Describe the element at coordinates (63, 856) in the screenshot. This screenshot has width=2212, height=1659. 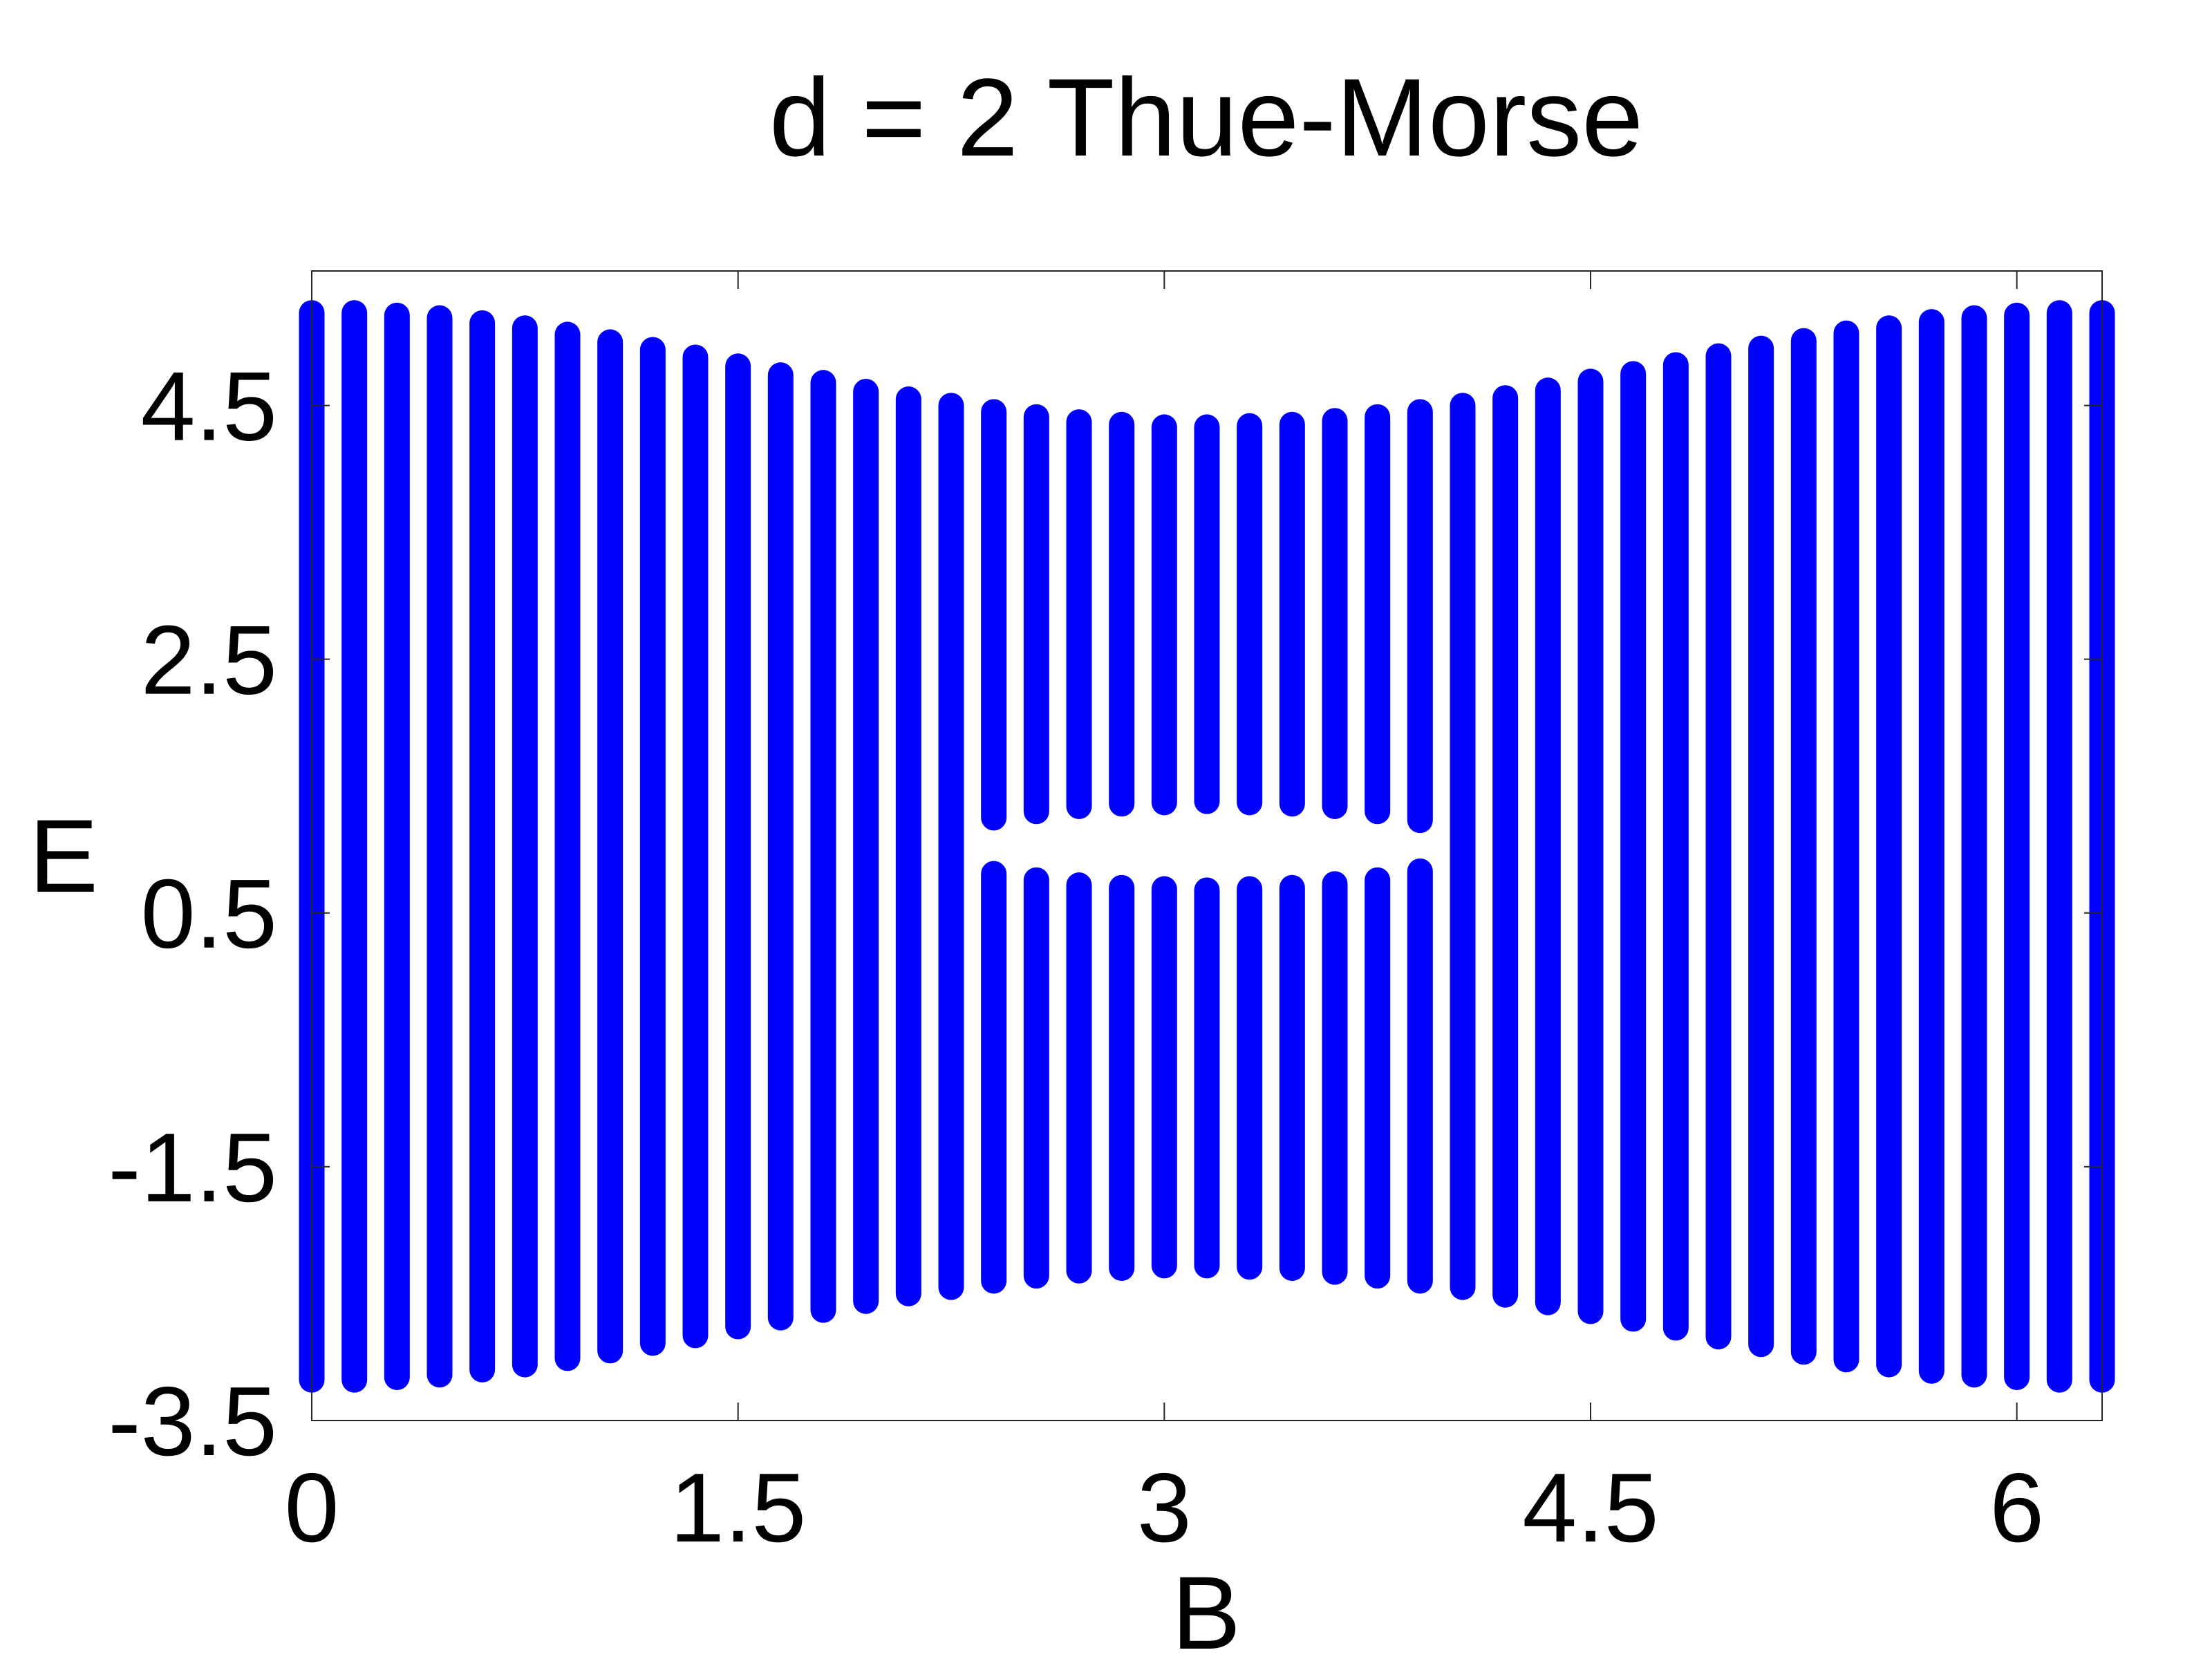
I see `y-axis-label: E` at that location.